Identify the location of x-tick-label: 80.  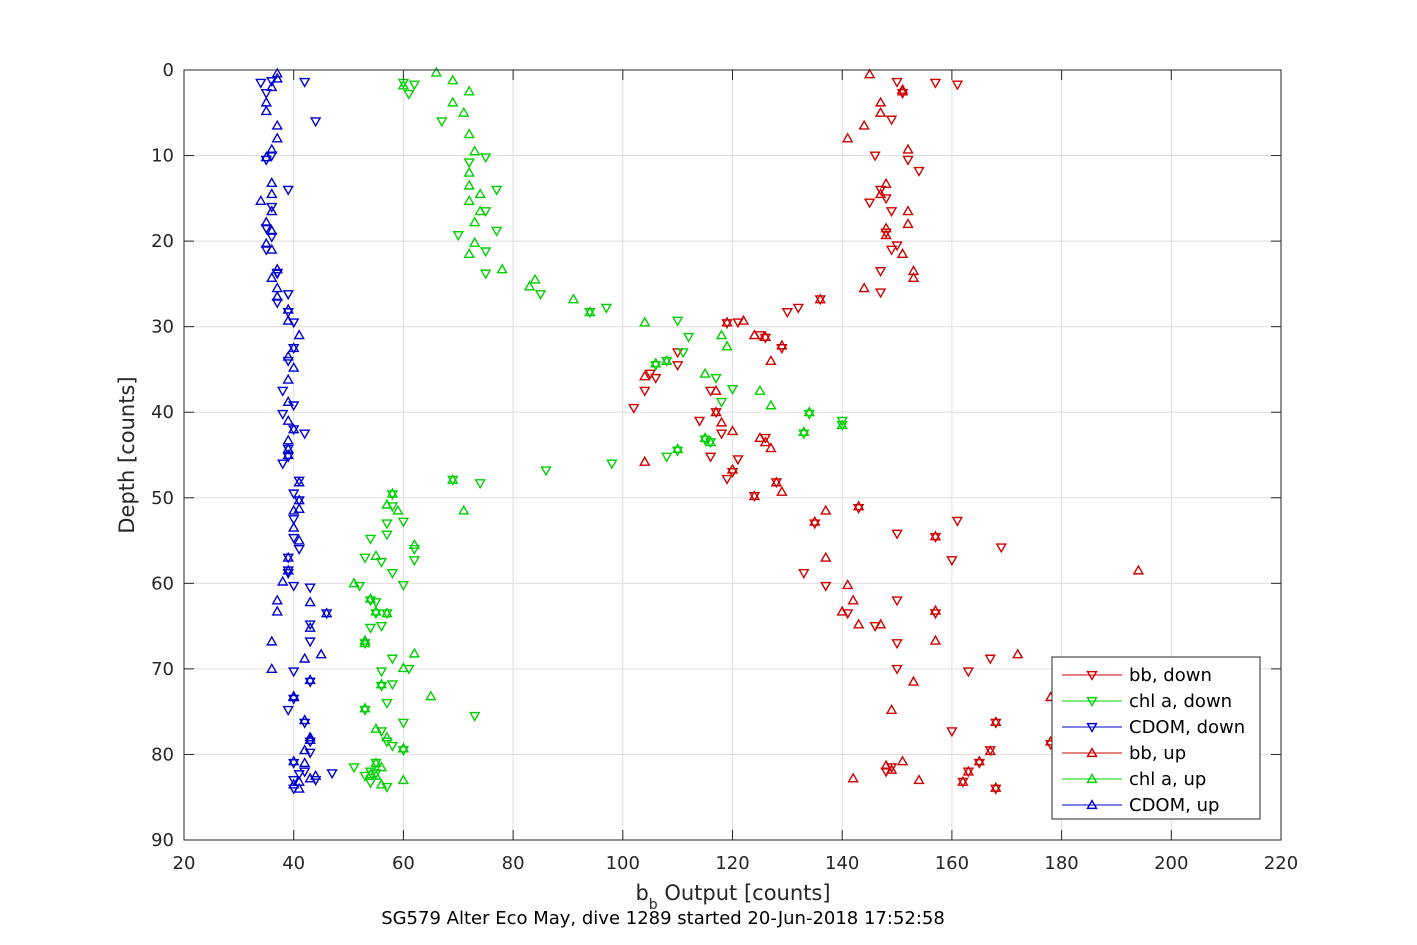
(513, 863).